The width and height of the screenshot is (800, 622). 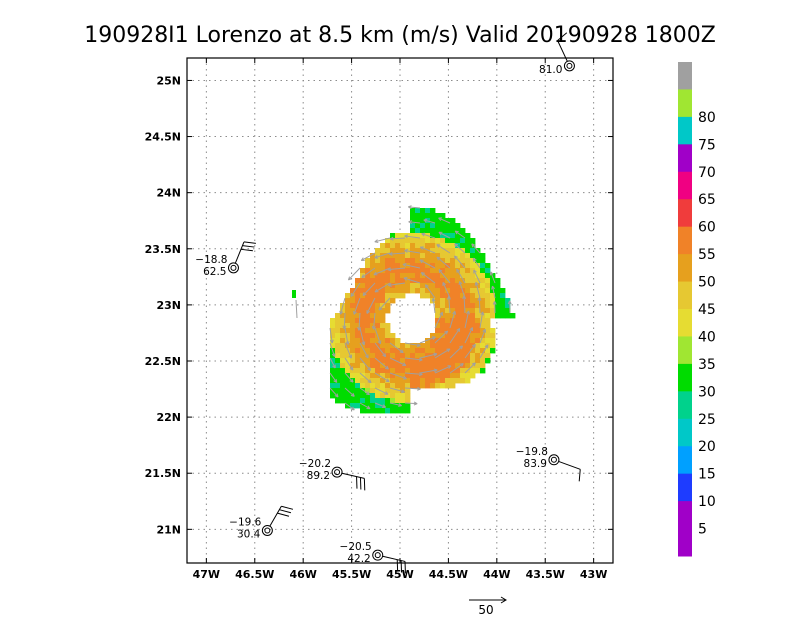 I want to click on station-height-label: 89.2, so click(x=318, y=476).